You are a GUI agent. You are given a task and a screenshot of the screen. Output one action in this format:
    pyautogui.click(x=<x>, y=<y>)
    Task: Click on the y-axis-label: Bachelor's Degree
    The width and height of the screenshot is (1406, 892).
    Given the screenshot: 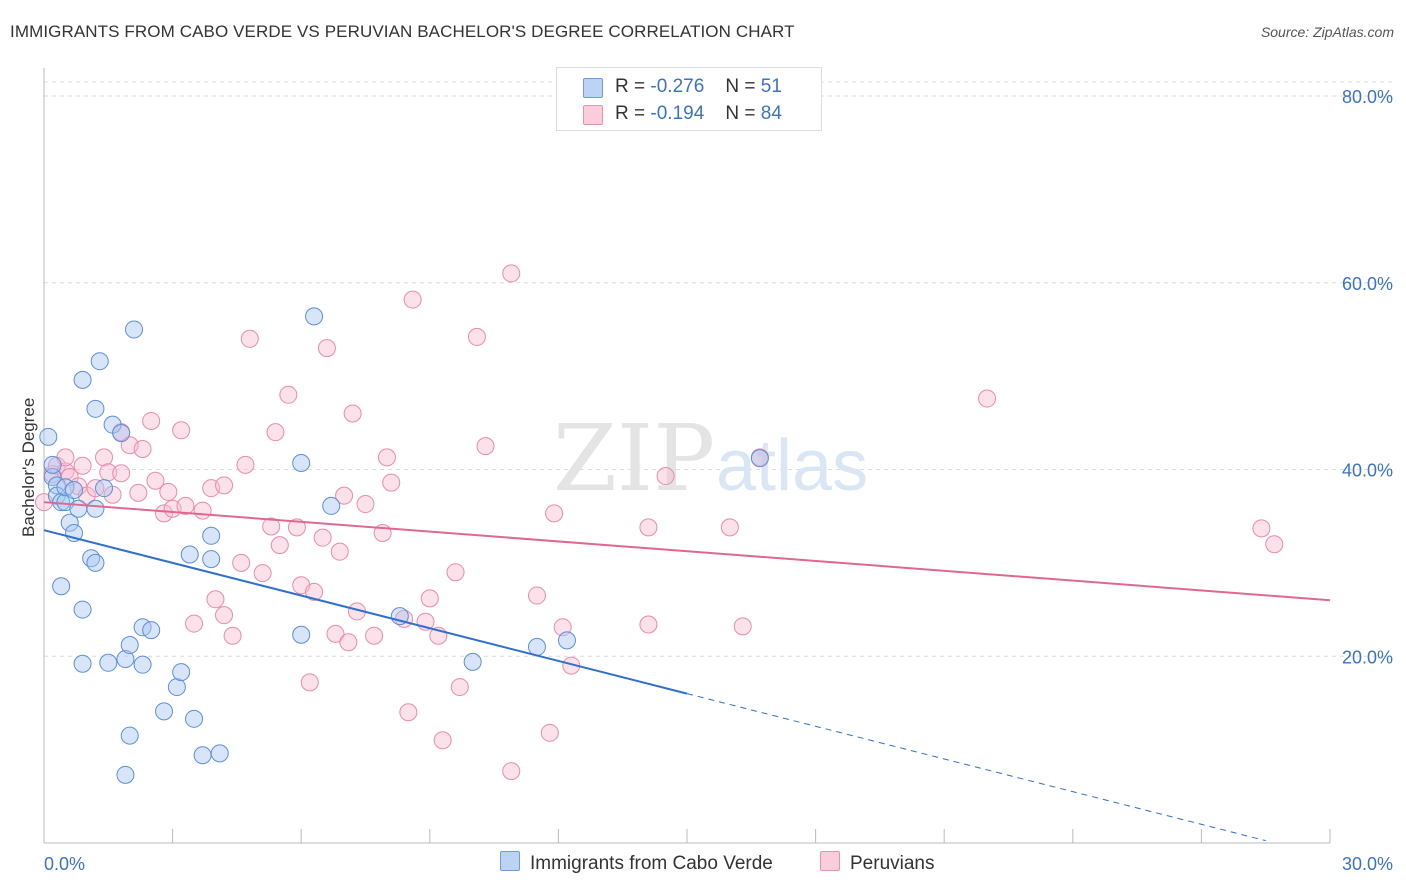 What is the action you would take?
    pyautogui.click(x=28, y=467)
    